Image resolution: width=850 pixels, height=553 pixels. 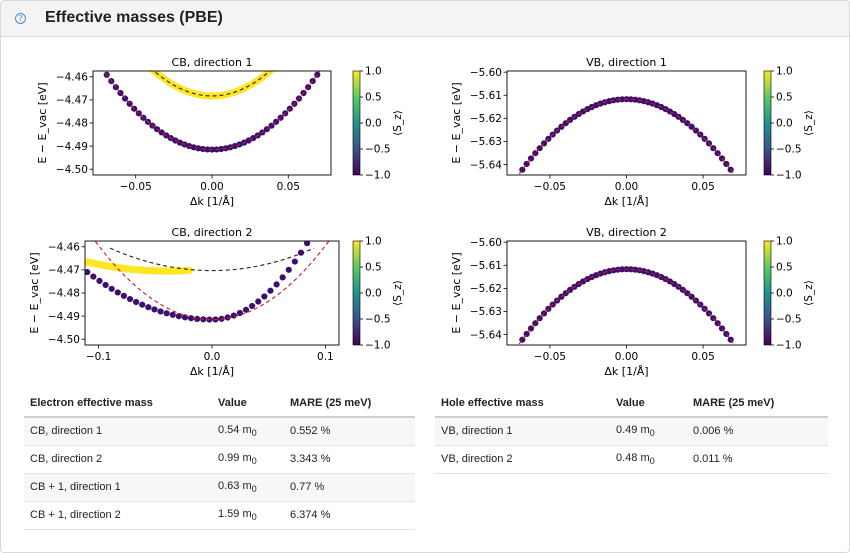 I want to click on table-row: CB, direction 2 0.99 m0 3.343 %, so click(x=219, y=459).